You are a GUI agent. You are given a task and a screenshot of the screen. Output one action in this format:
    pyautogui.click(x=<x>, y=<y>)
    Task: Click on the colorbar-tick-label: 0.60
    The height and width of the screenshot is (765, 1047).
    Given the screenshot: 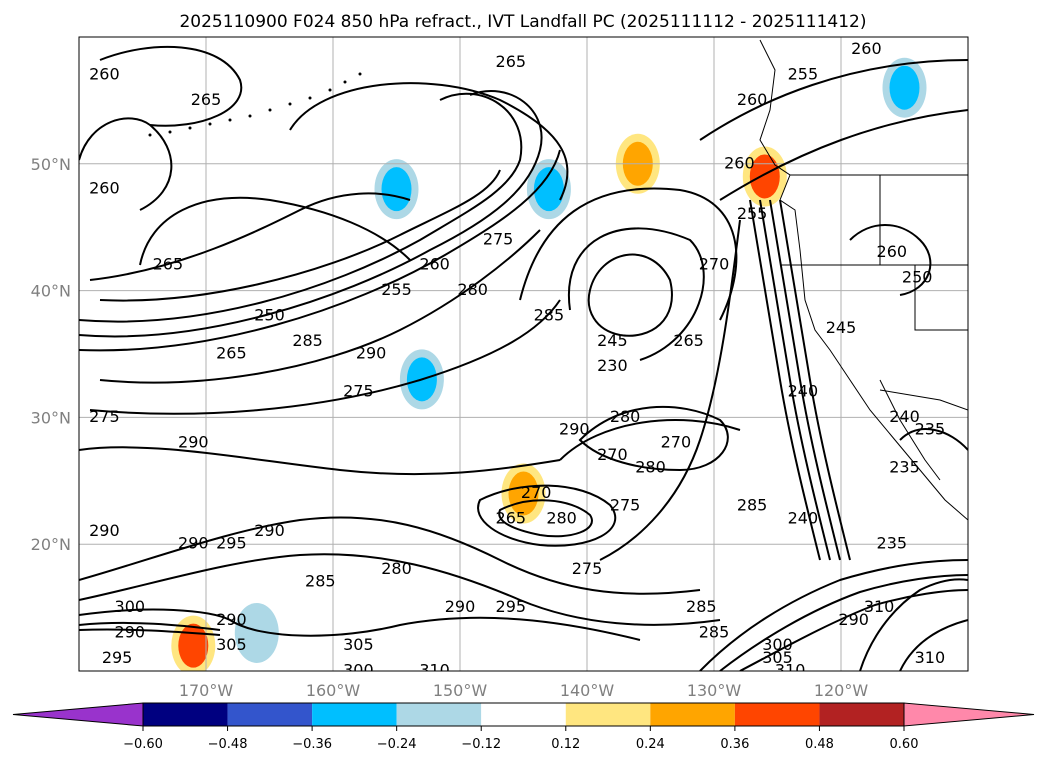 What is the action you would take?
    pyautogui.click(x=904, y=744)
    